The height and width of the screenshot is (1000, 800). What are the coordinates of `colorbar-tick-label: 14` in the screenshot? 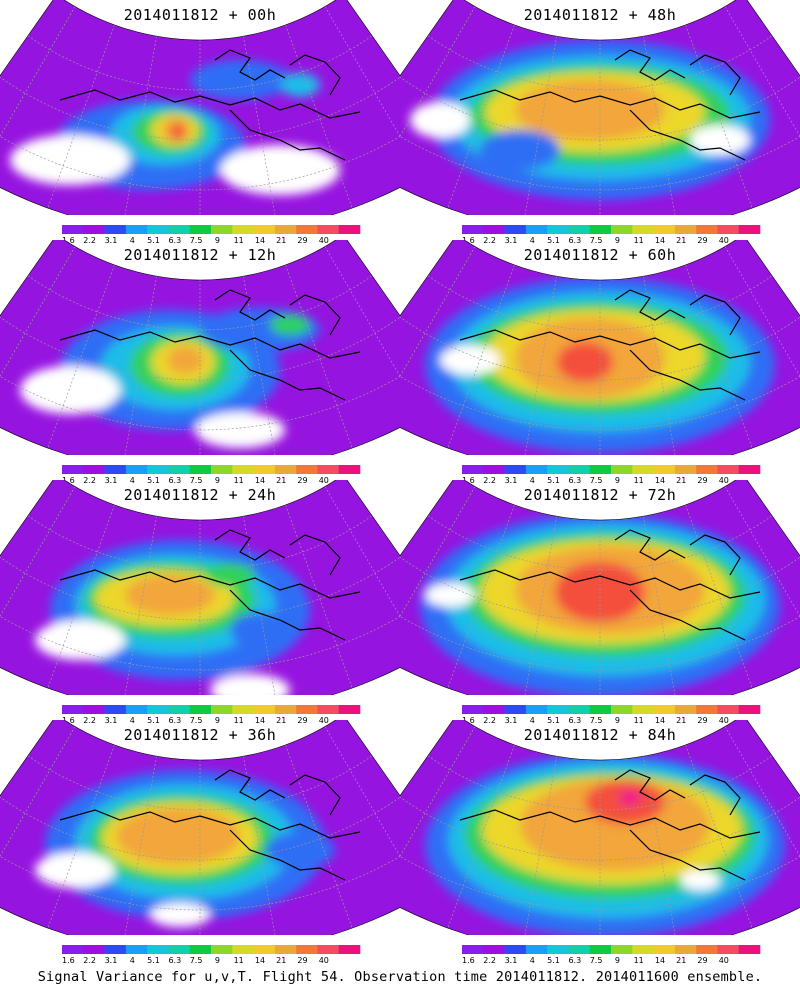 It's located at (260, 240).